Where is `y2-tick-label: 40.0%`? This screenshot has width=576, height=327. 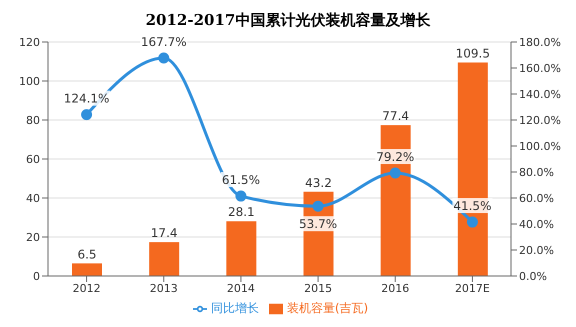
y2-tick-label: 40.0% is located at coordinates (536, 224).